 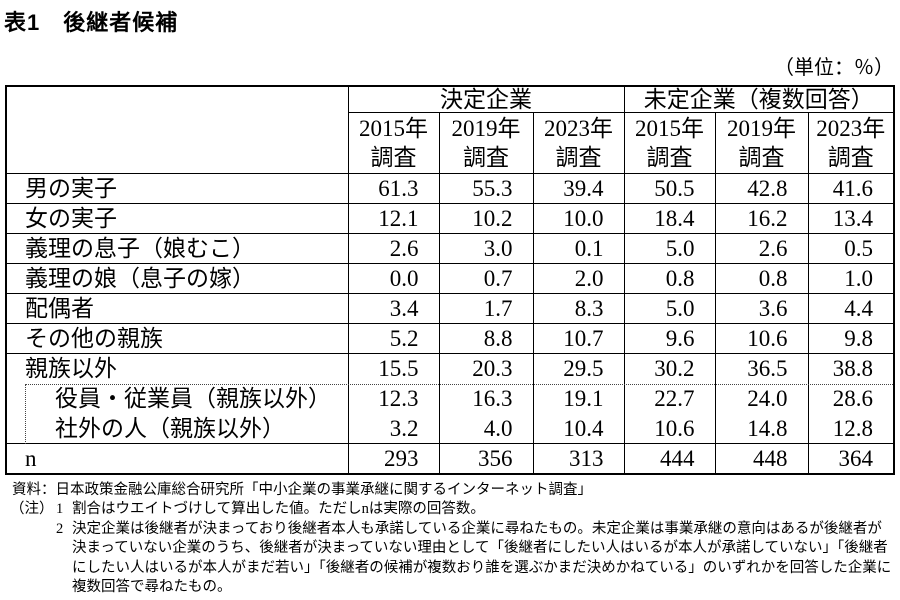 I want to click on source-note: 資料：日本政策金融公庫総合研究所「中小企業の事業承継に関するインターネット調査」, so click(x=302, y=490).